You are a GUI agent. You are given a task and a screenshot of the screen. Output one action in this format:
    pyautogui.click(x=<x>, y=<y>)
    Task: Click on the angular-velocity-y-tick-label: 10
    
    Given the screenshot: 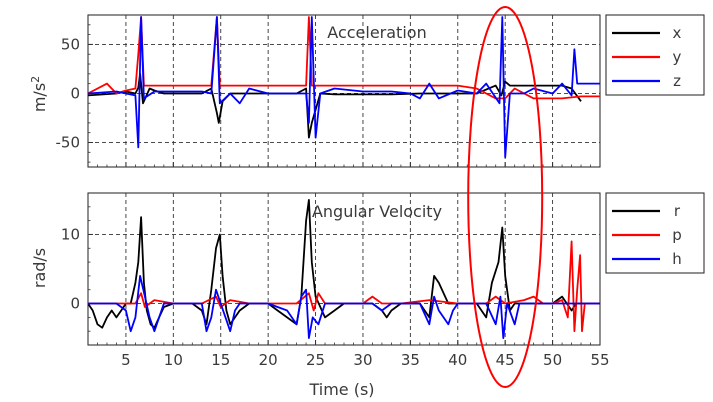 What is the action you would take?
    pyautogui.click(x=70, y=234)
    